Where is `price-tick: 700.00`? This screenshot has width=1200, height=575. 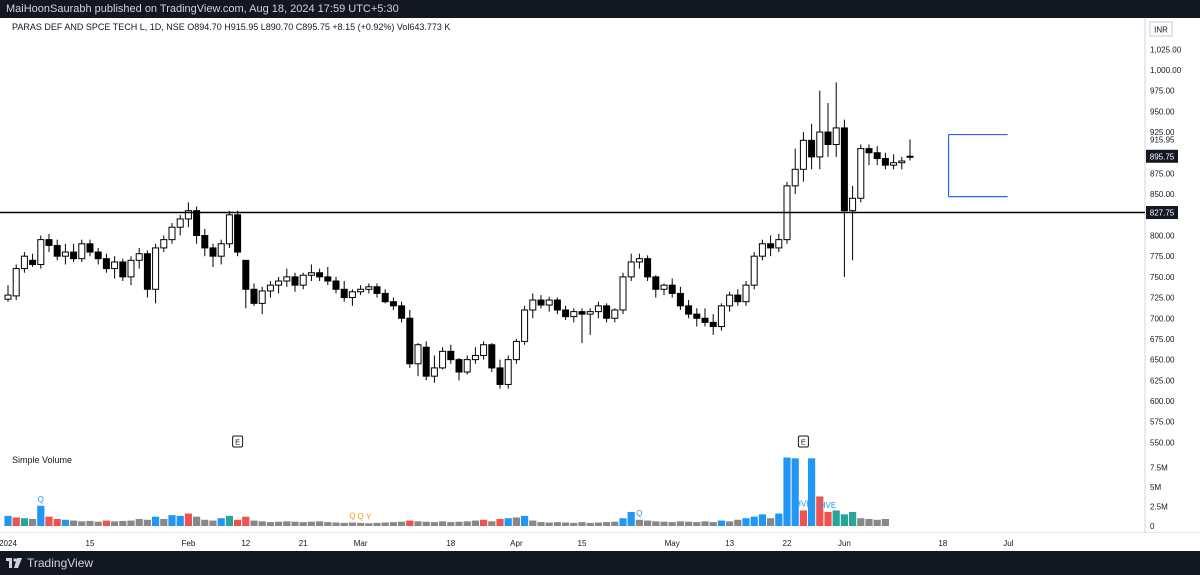
price-tick: 700.00 is located at coordinates (1162, 318).